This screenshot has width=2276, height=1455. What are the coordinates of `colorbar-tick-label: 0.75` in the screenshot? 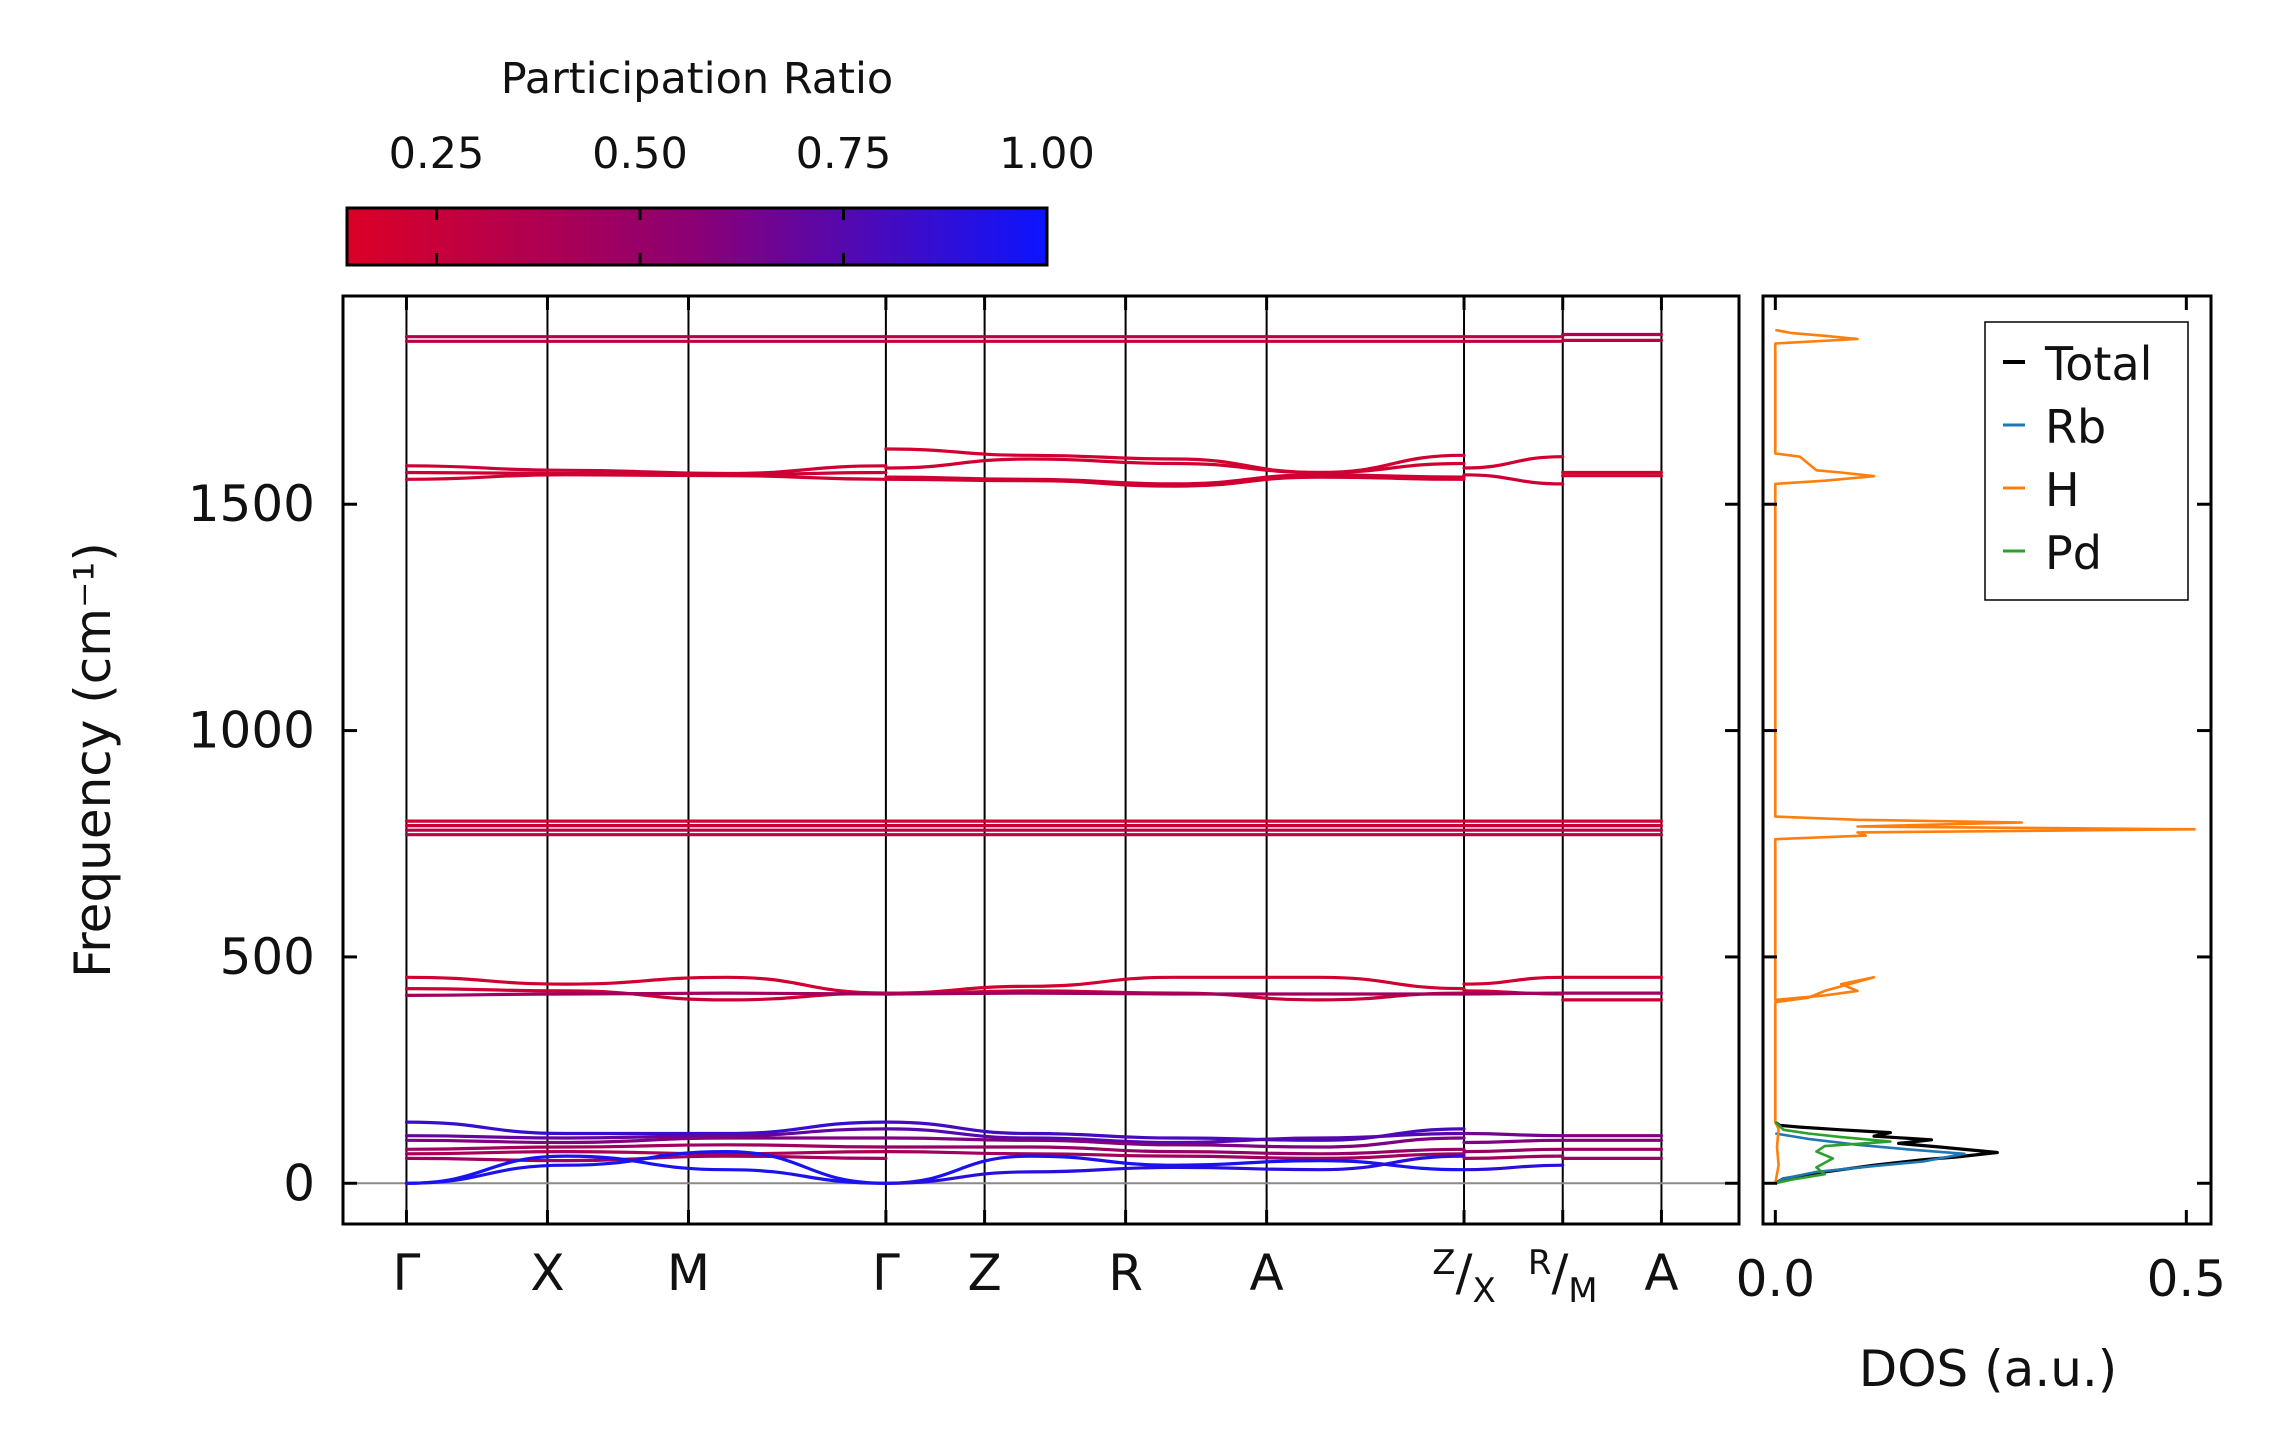 It's located at (844, 154).